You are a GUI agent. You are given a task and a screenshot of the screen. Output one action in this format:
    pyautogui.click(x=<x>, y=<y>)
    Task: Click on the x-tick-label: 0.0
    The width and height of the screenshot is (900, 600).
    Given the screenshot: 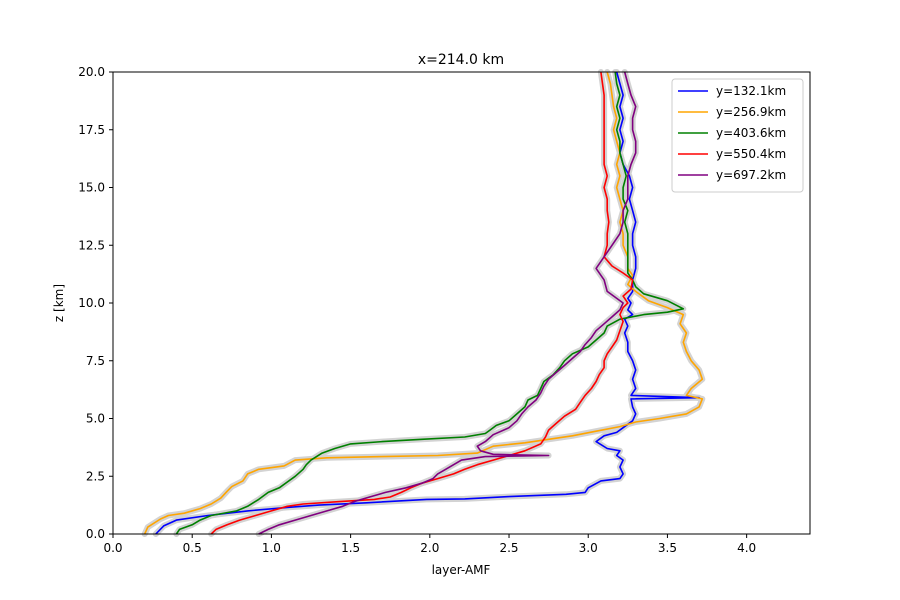 What is the action you would take?
    pyautogui.click(x=112, y=548)
    